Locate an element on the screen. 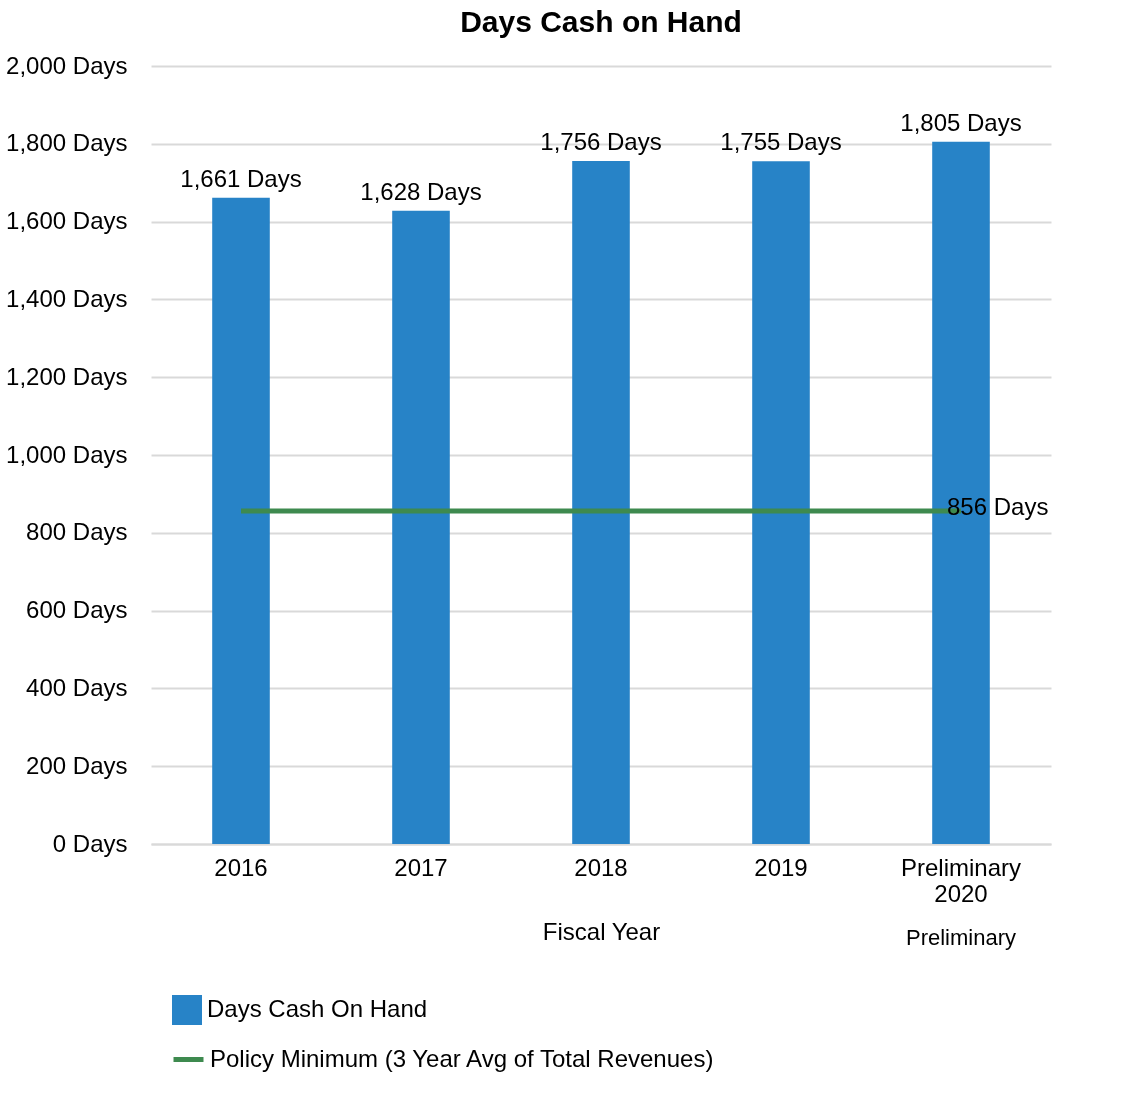  x-tick-label: 2018 is located at coordinates (601, 867).